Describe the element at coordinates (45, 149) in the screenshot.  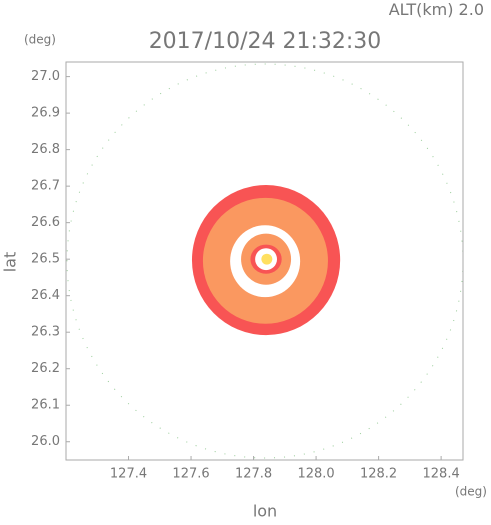
I see `y-tick-label: 26.8` at that location.